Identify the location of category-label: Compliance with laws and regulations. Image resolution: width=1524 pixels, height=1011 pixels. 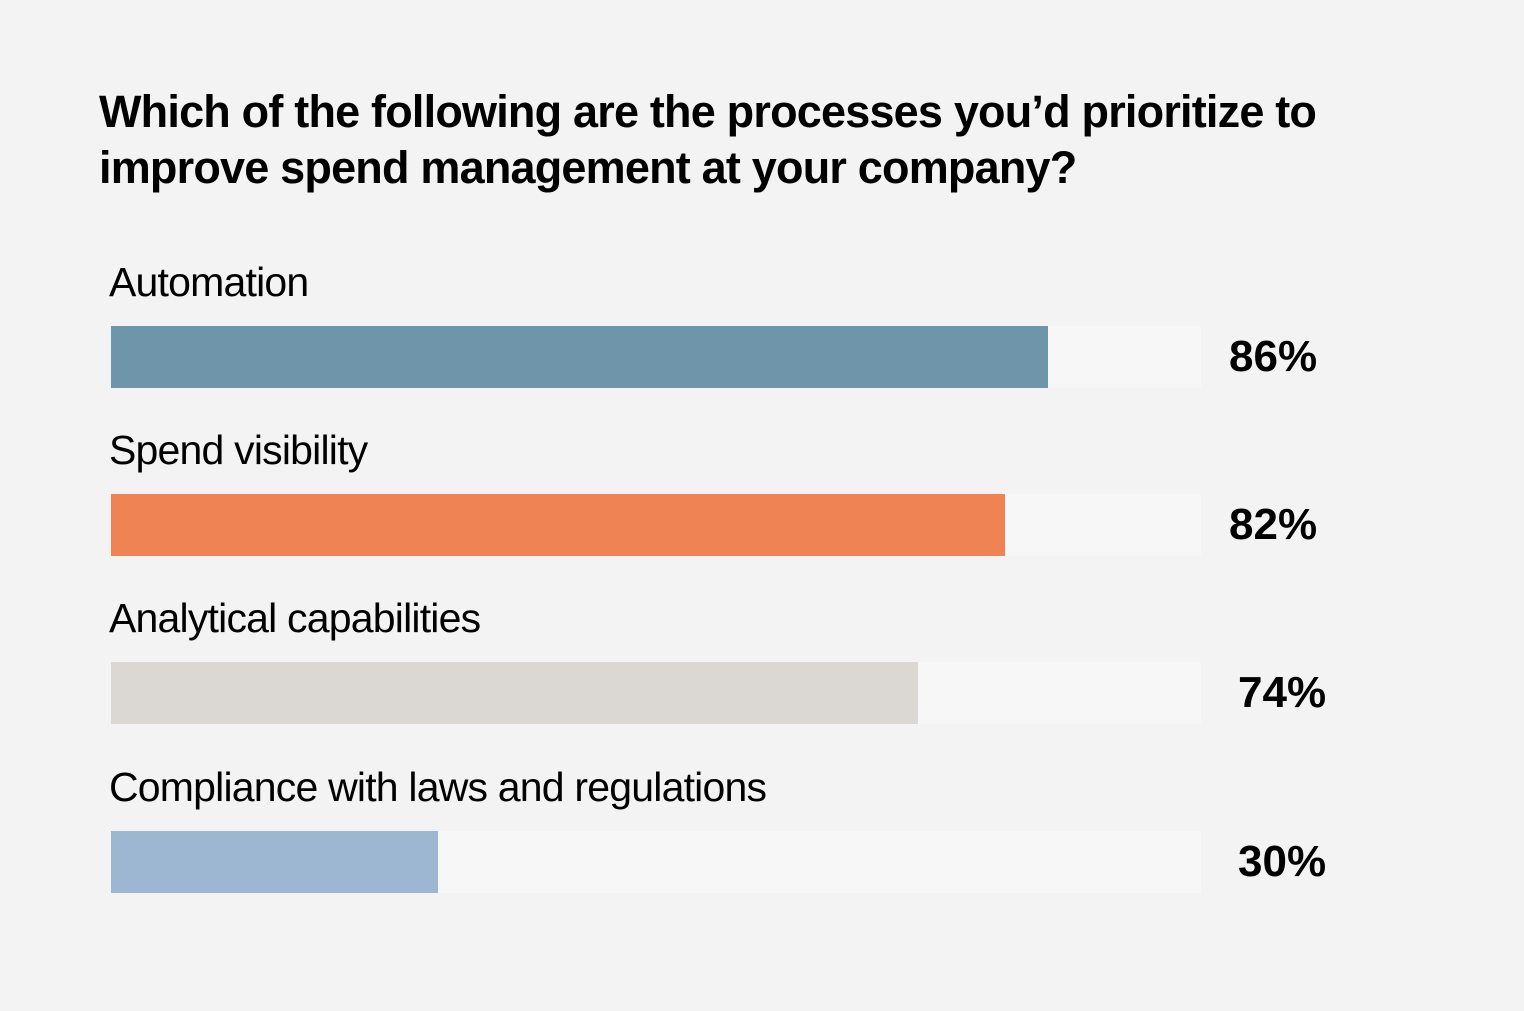
(438, 787).